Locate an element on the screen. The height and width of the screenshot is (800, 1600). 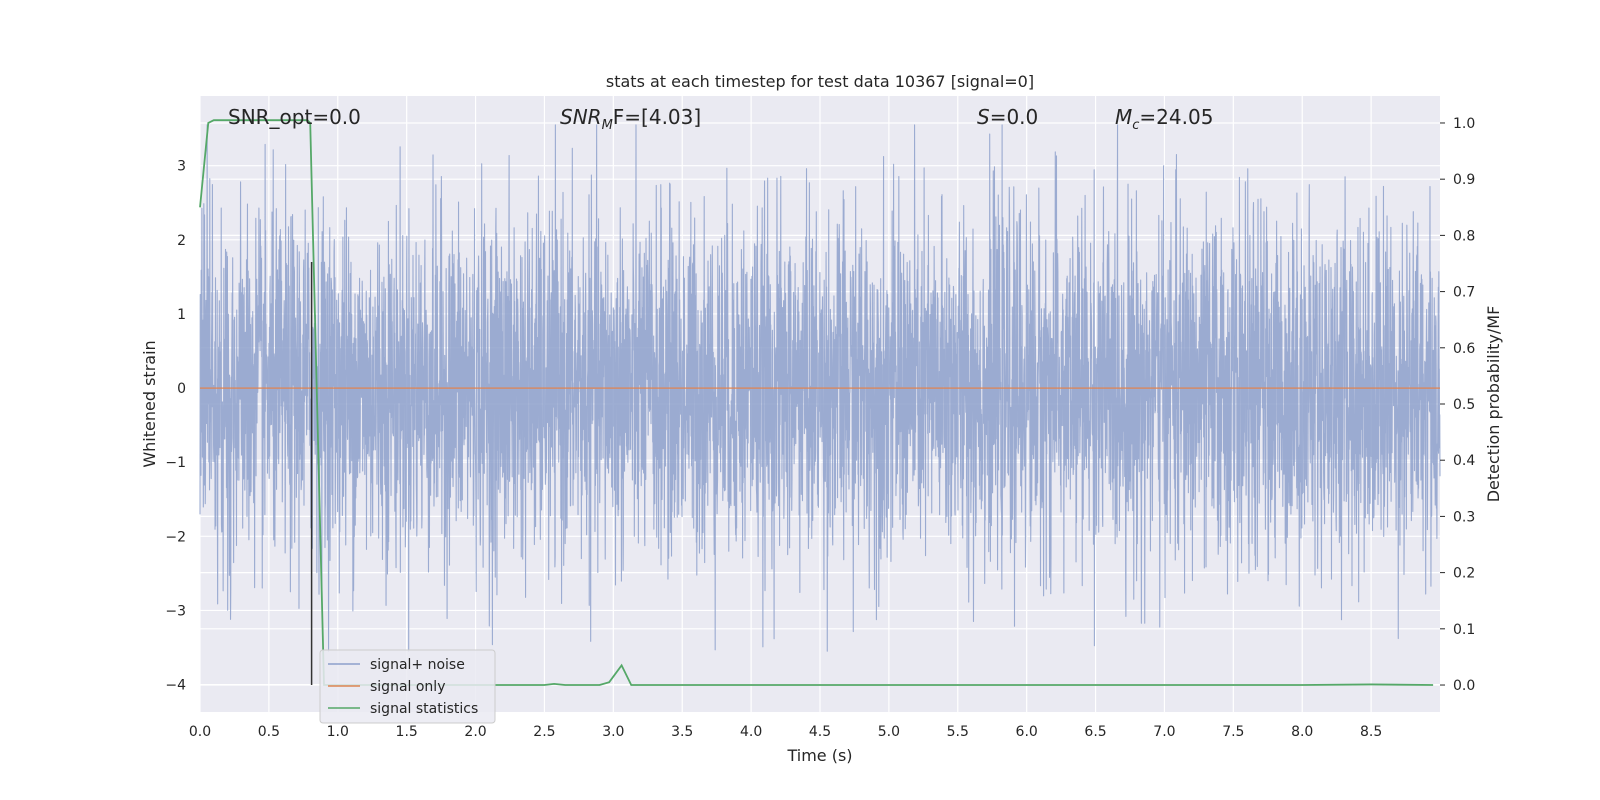
x-tick-label: 6.5 is located at coordinates (1095, 732).